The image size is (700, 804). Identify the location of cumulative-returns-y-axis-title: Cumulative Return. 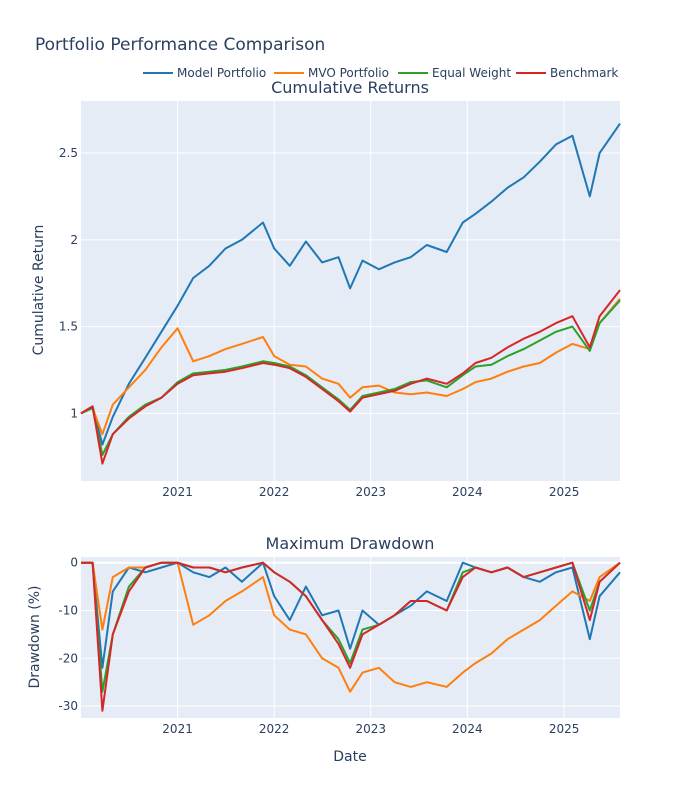
(39, 290).